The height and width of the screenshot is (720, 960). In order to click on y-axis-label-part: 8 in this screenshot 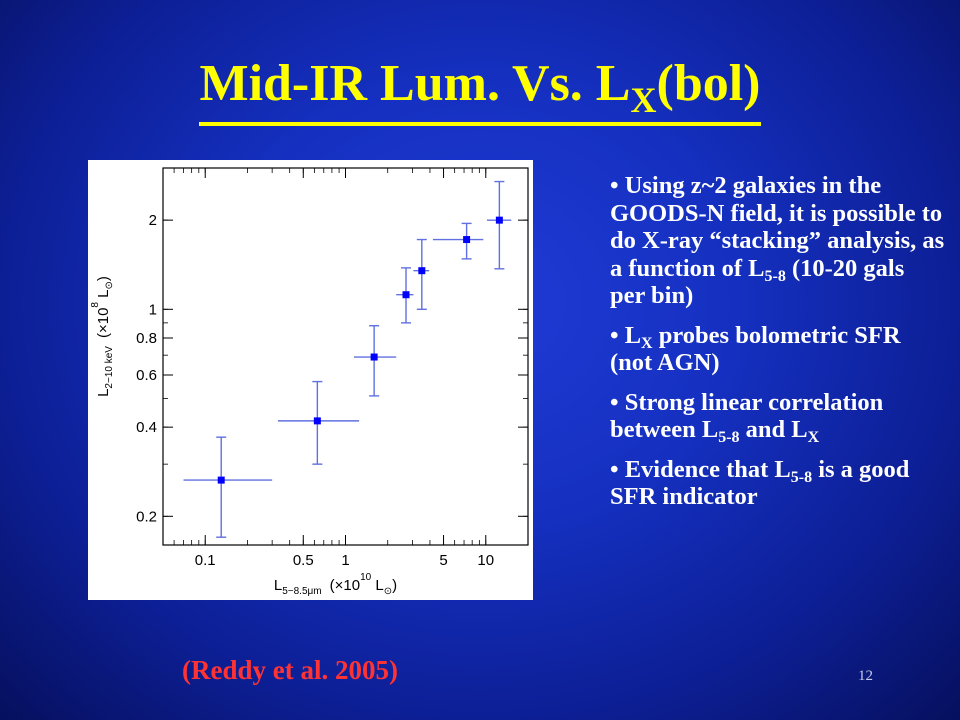, I will do `click(95, 305)`.